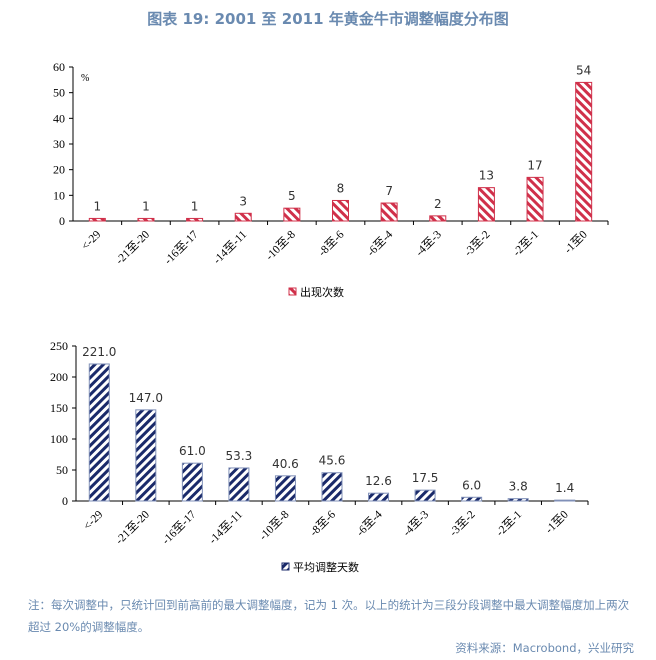 The width and height of the screenshot is (656, 660). I want to click on y-tick-label: 20, so click(59, 170).